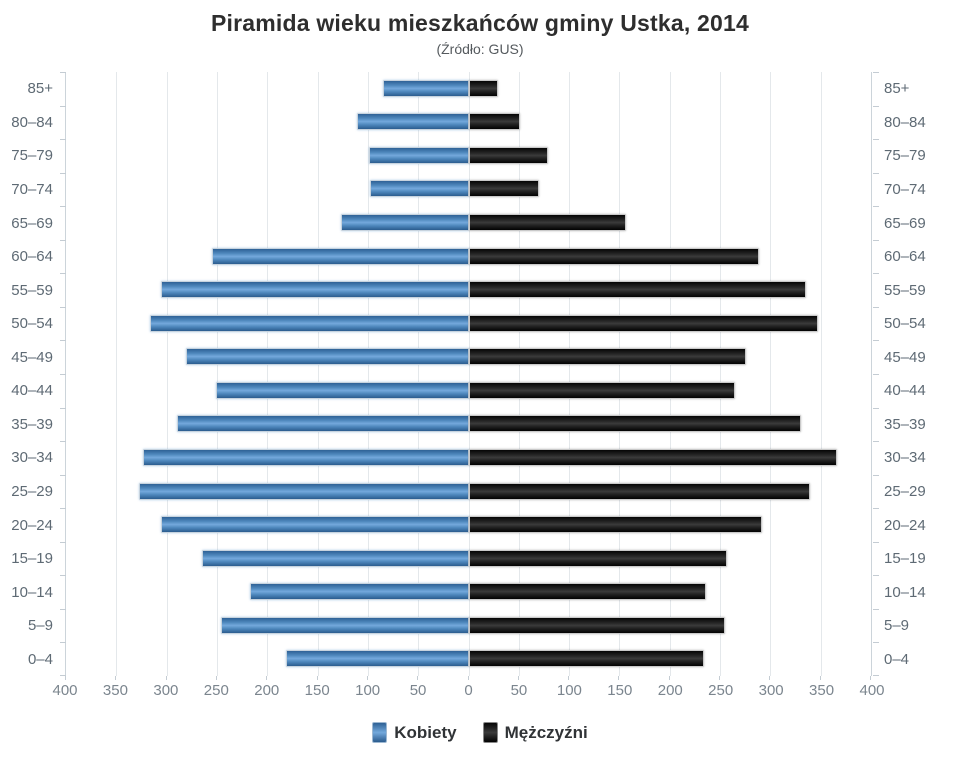  Describe the element at coordinates (32, 290) in the screenshot. I see `category-label-left: 55–59` at that location.